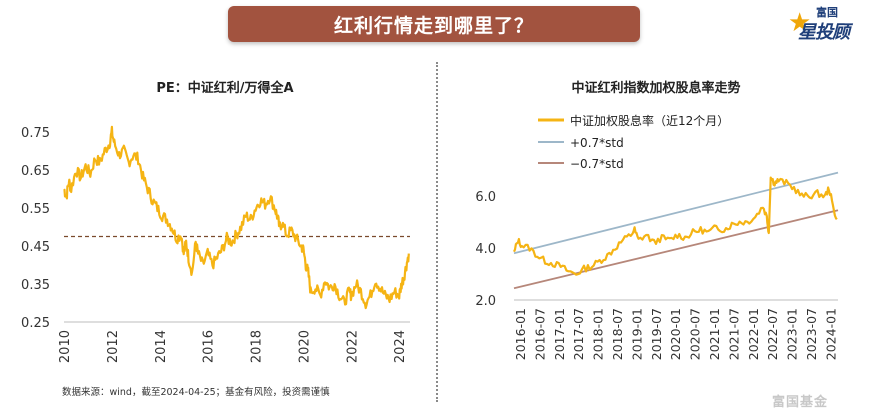  Describe the element at coordinates (35, 133) in the screenshot. I see `y-tick-label: 0.75` at that location.